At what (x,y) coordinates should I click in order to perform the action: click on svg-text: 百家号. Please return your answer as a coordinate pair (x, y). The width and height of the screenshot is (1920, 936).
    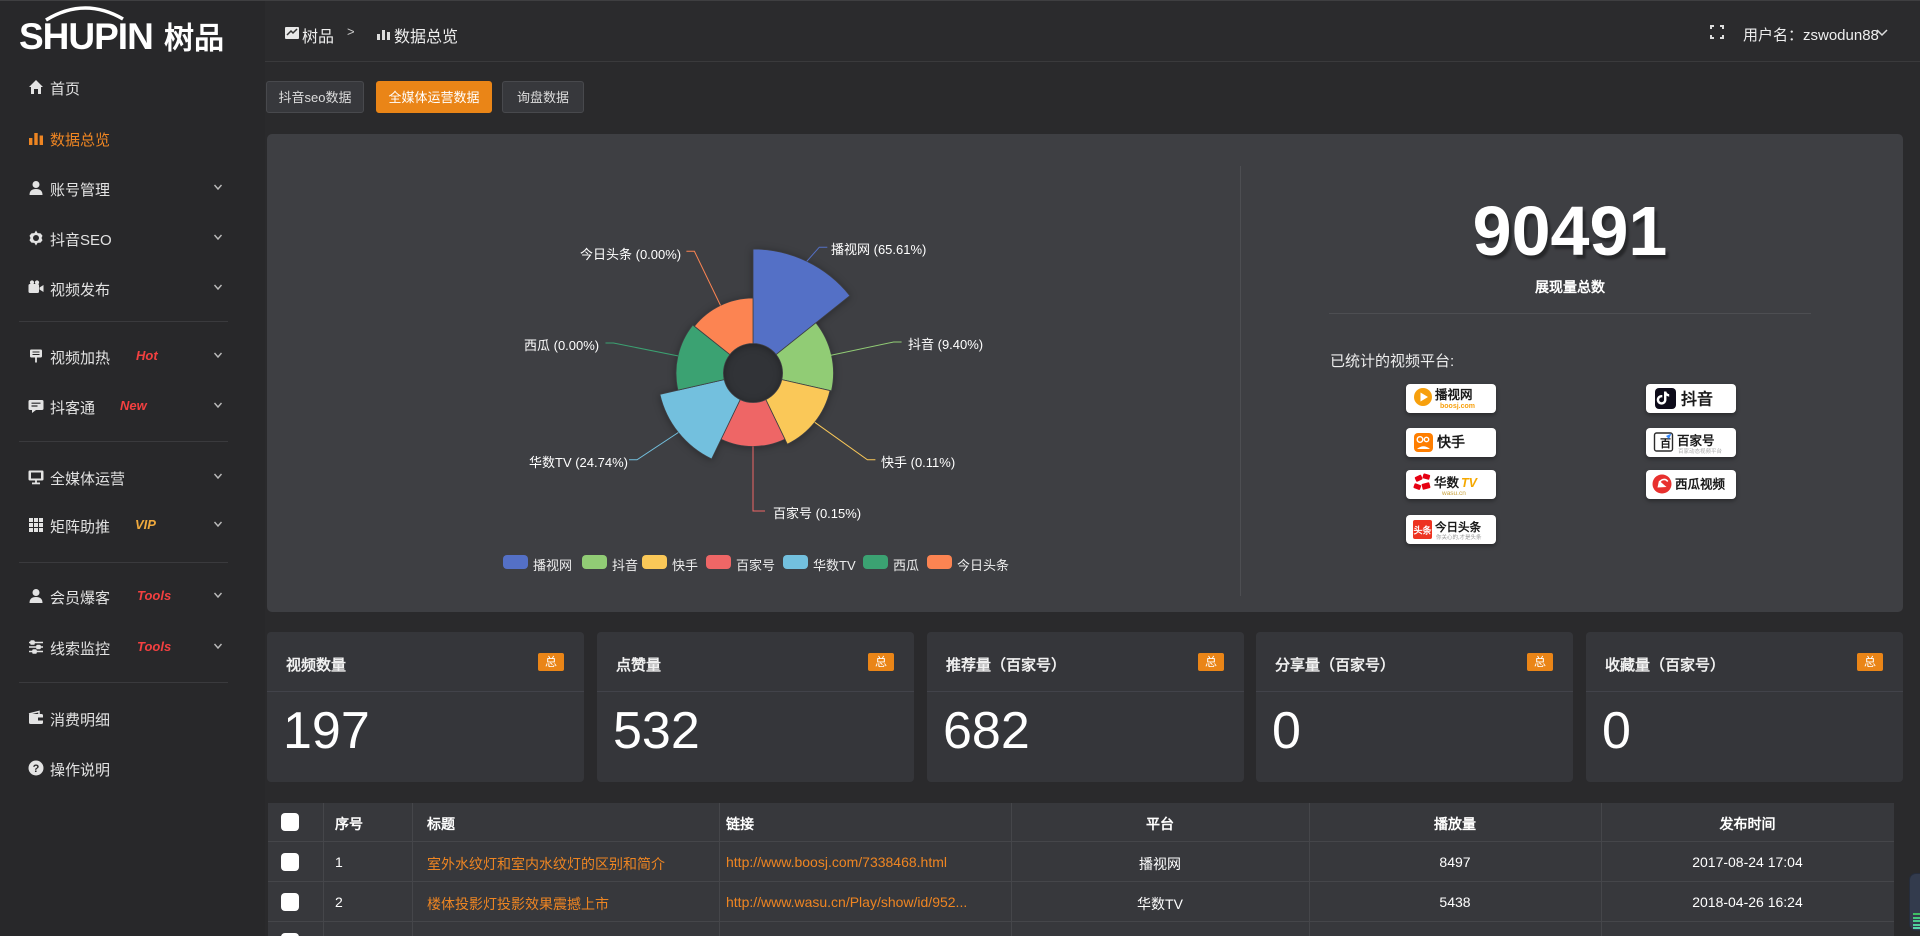
    Looking at the image, I should click on (1696, 440).